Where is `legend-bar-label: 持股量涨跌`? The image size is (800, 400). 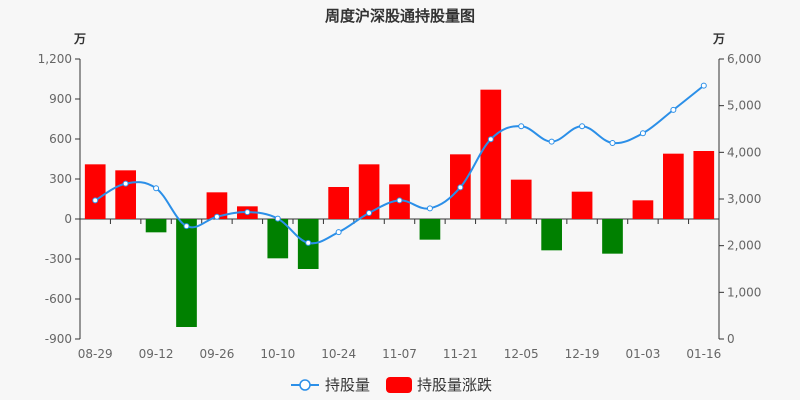
legend-bar-label: 持股量涨跌 is located at coordinates (454, 385).